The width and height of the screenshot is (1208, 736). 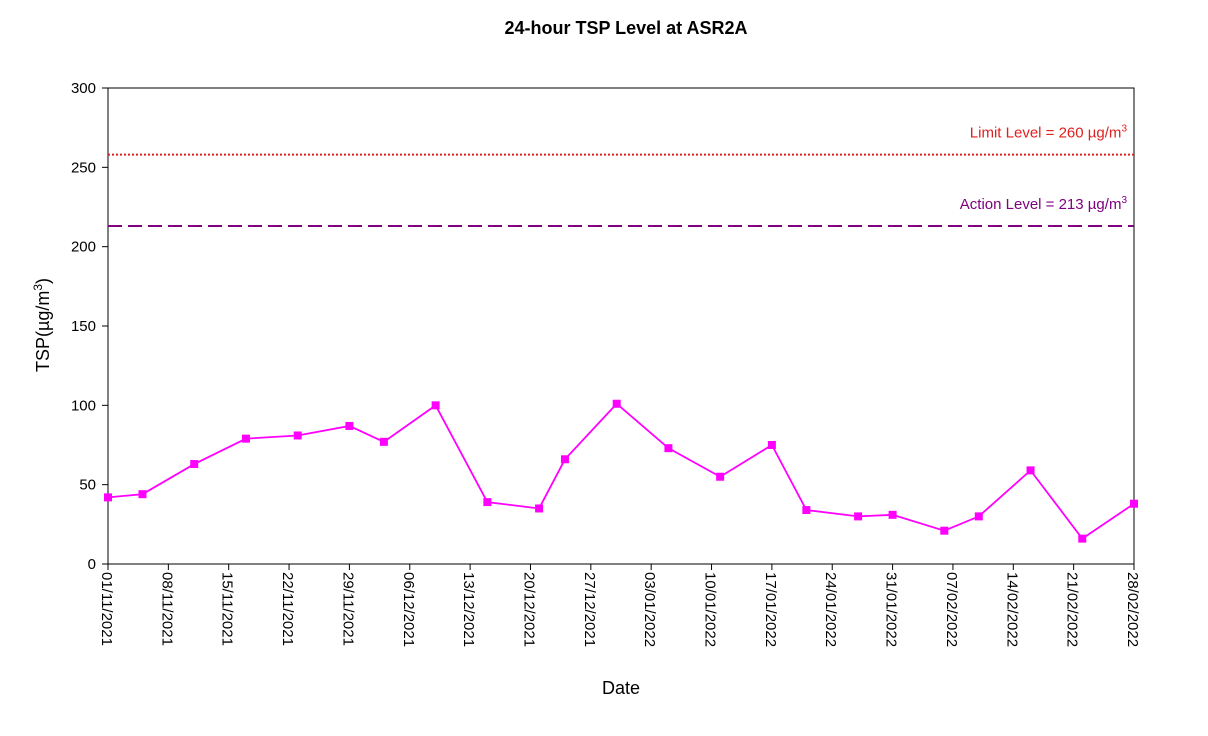 What do you see at coordinates (227, 609) in the screenshot?
I see `x-tick-label: 15/11/2021` at bounding box center [227, 609].